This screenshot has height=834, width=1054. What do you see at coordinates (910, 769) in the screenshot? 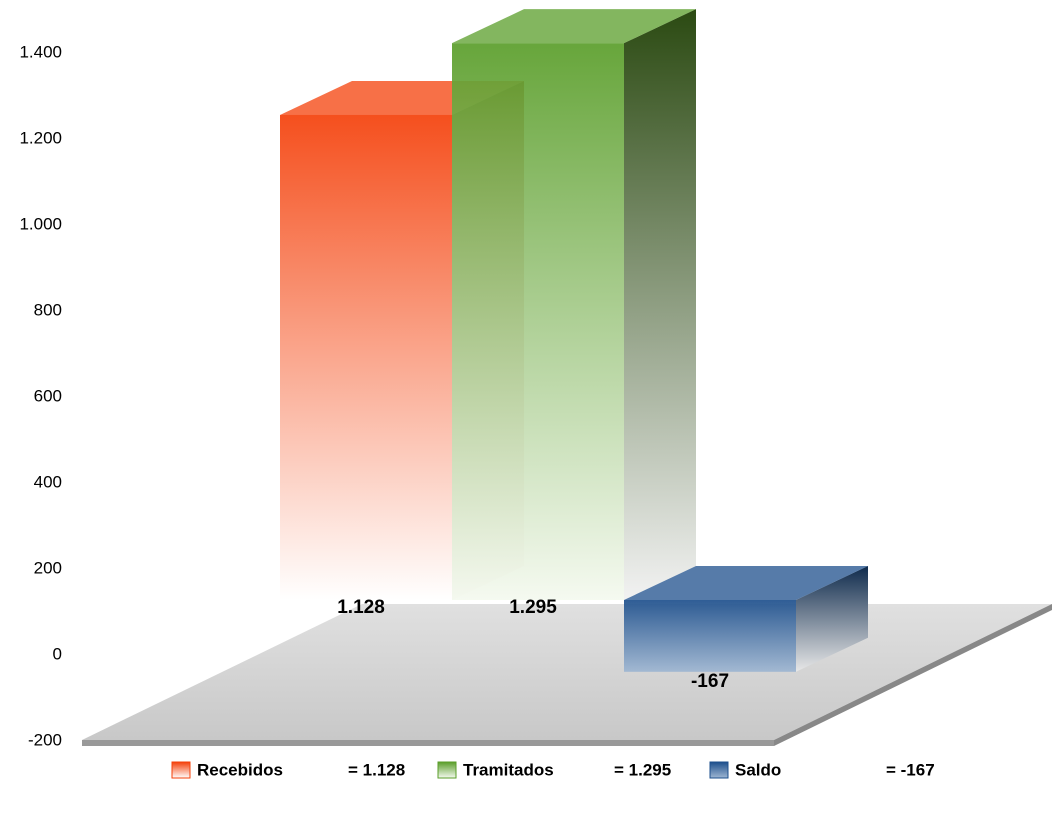
I see `legend-value: = -167` at bounding box center [910, 769].